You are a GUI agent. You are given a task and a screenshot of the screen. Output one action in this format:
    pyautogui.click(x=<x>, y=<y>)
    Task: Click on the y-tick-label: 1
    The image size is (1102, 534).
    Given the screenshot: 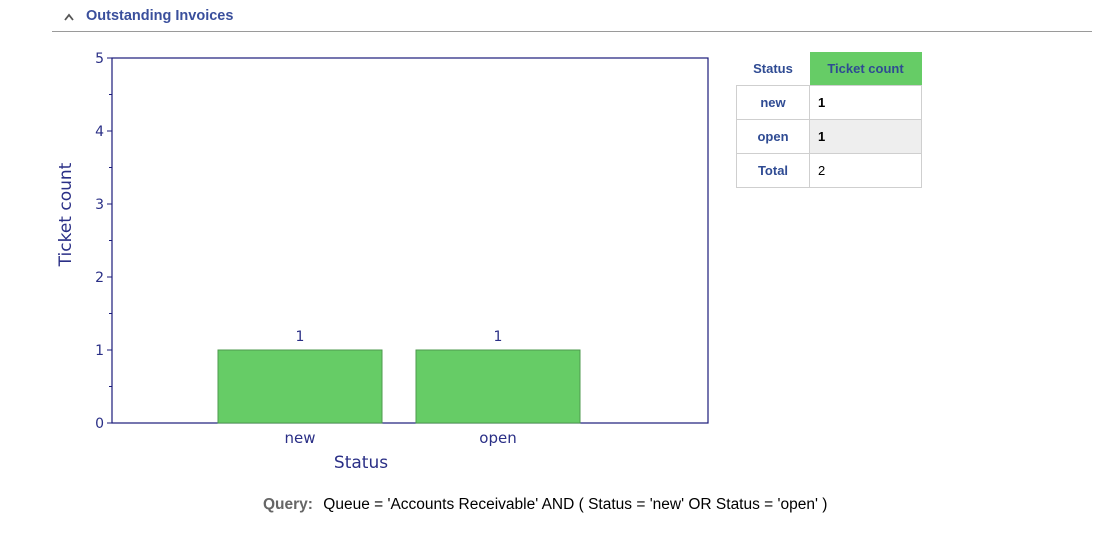 What is the action you would take?
    pyautogui.click(x=99, y=351)
    